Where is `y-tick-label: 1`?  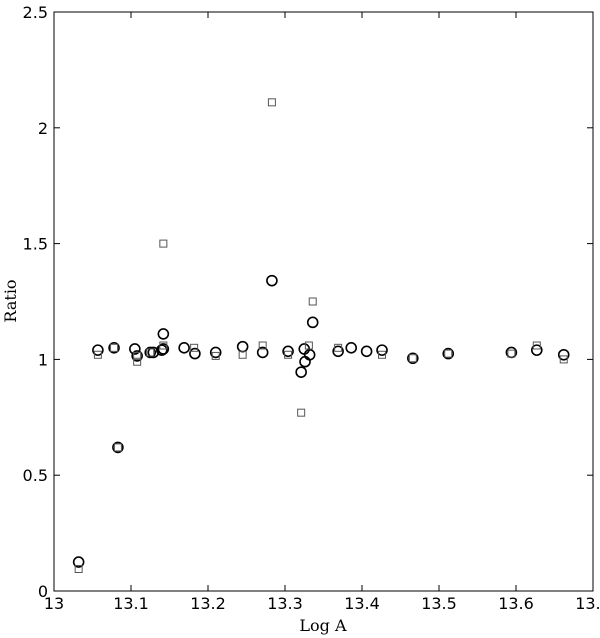
y-tick-label: 1 is located at coordinates (43, 359).